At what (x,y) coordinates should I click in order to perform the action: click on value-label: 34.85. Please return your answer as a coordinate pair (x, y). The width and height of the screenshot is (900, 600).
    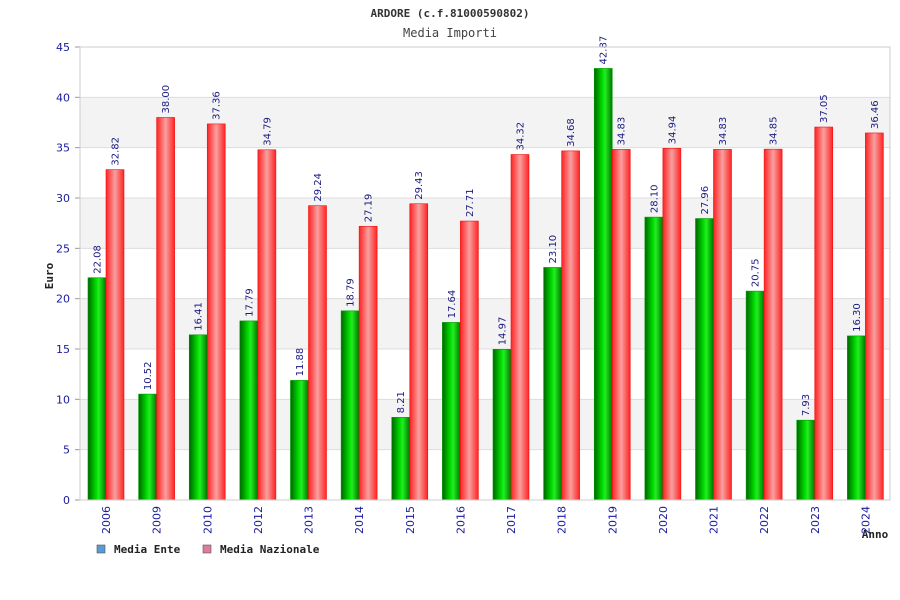
    Looking at the image, I should click on (774, 131).